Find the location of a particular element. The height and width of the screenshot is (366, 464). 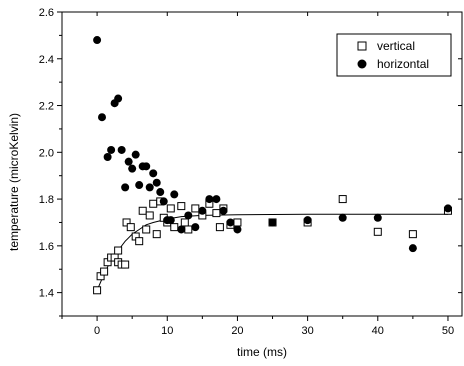

x-tick-label: 10 is located at coordinates (167, 331).